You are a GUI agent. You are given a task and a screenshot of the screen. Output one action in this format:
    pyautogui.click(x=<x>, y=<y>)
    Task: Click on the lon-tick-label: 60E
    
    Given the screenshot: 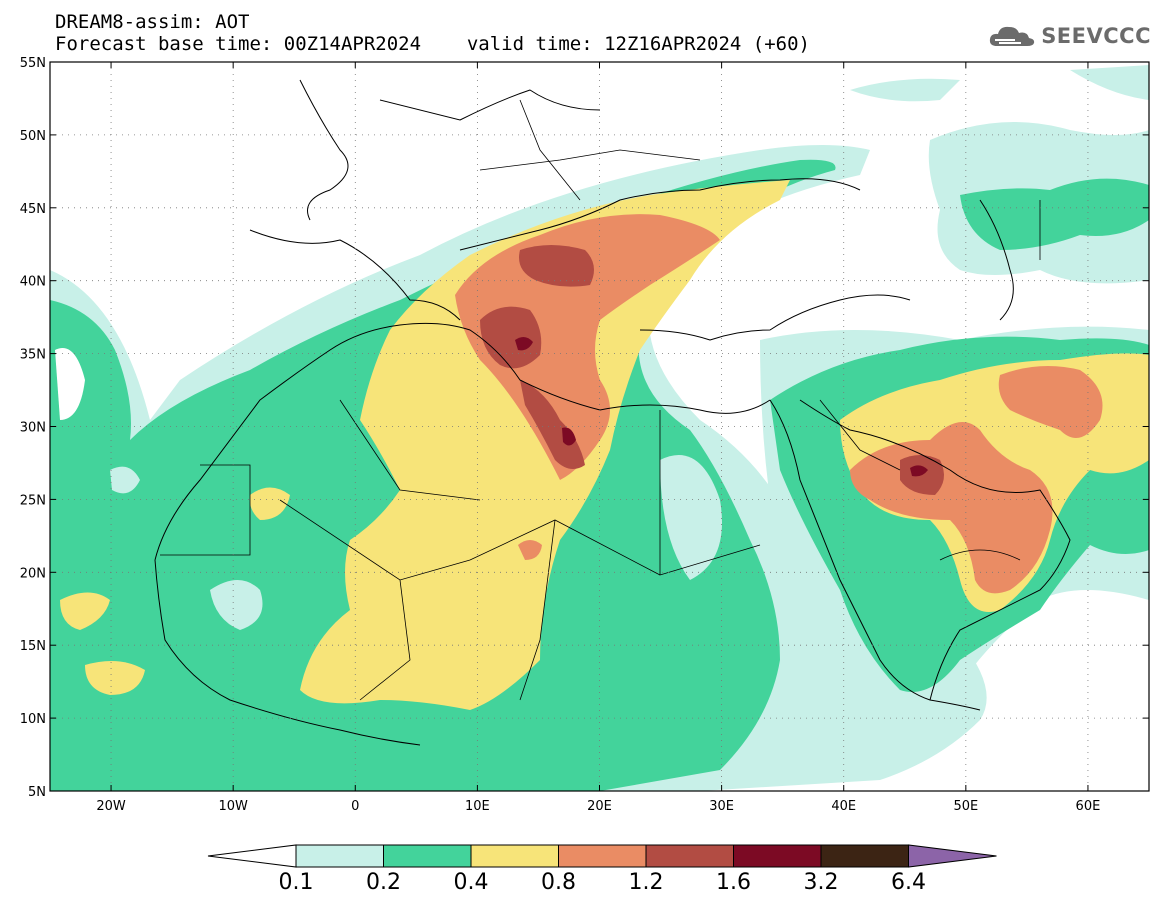 What is the action you would take?
    pyautogui.click(x=1088, y=806)
    